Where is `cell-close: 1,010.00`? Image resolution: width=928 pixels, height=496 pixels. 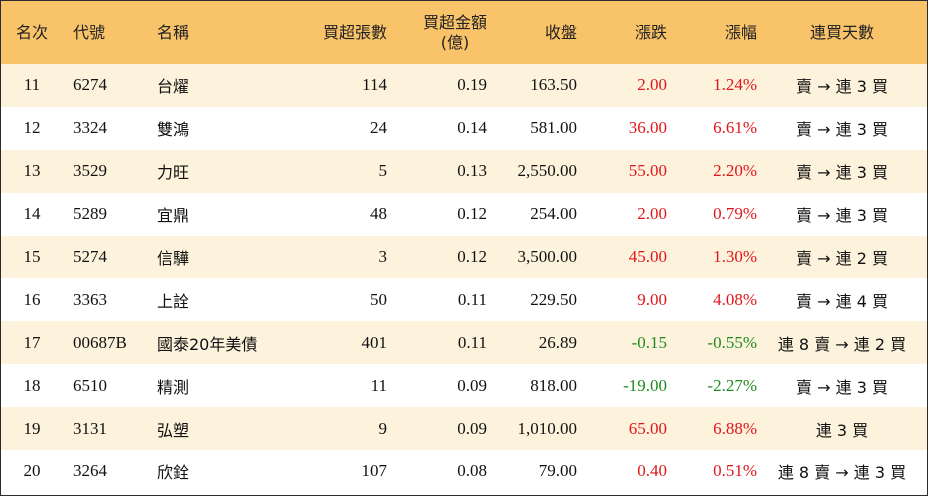 cell-close: 1,010.00 is located at coordinates (547, 428).